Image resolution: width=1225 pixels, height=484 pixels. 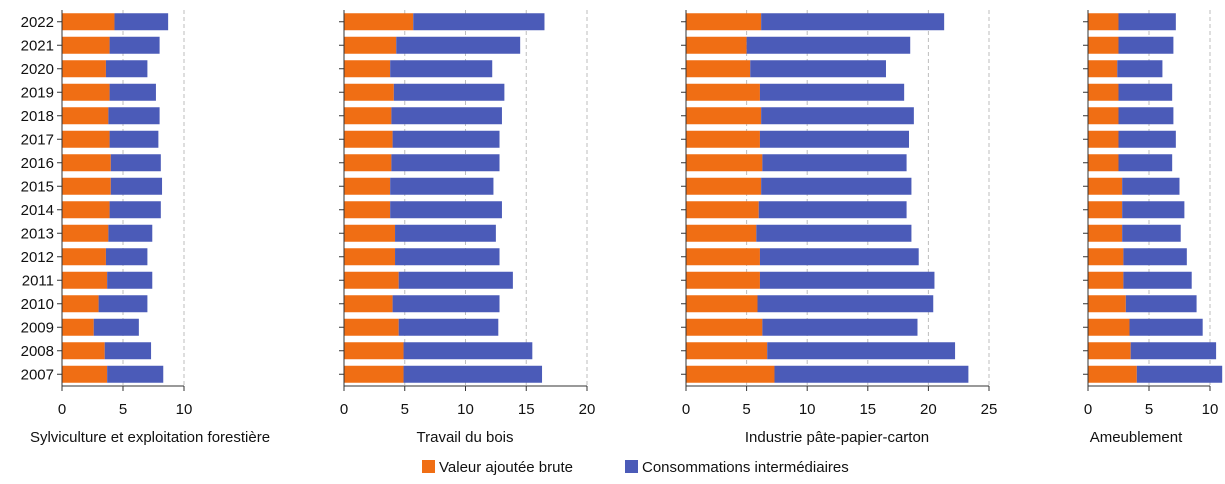 What do you see at coordinates (86, 186) in the screenshot?
I see `bar-vab-2015` at bounding box center [86, 186].